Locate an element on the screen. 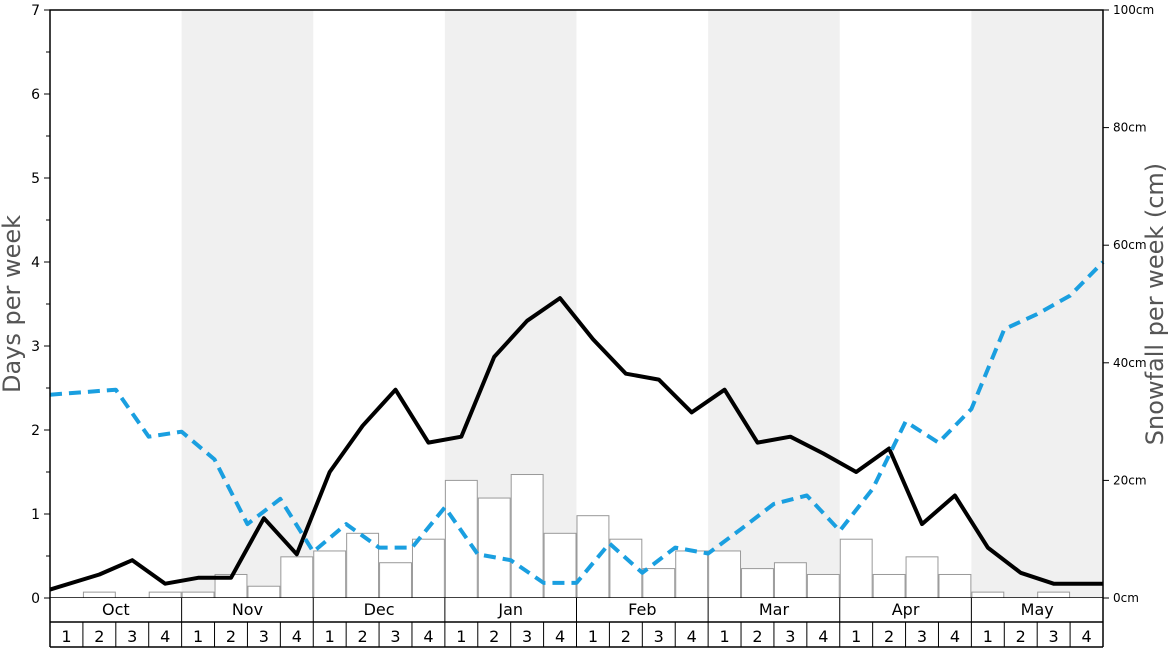 The image size is (1168, 652). y-tick-label-right: 60cm is located at coordinates (1130, 245).